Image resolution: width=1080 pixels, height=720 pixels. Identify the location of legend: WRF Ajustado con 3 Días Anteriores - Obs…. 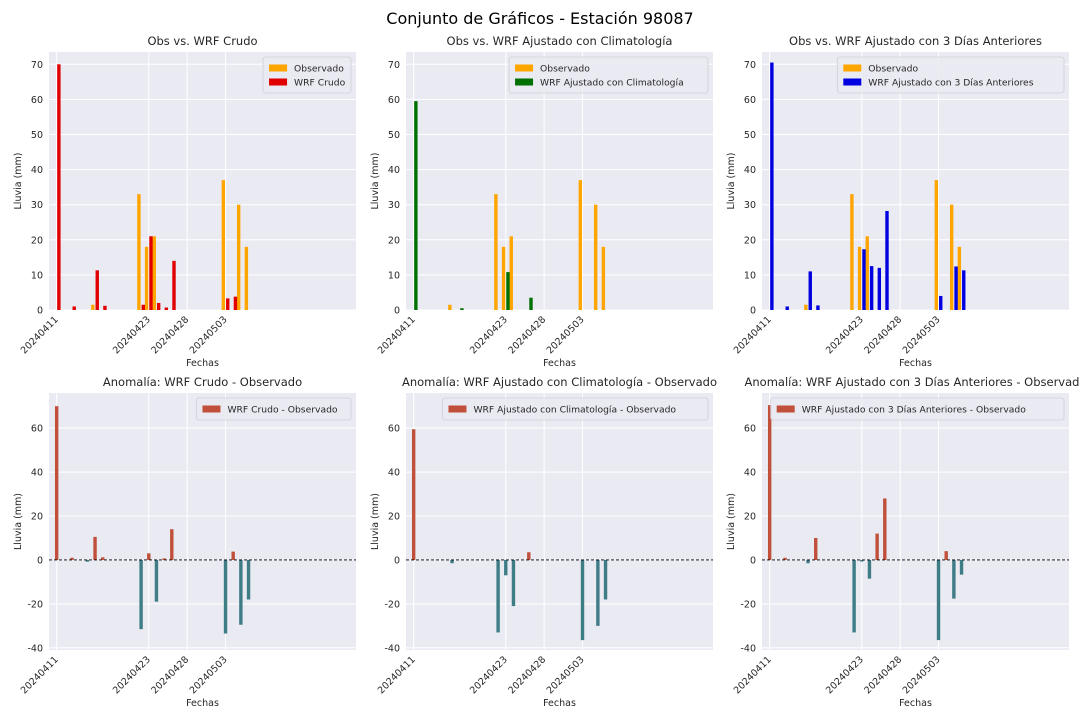
(917, 409).